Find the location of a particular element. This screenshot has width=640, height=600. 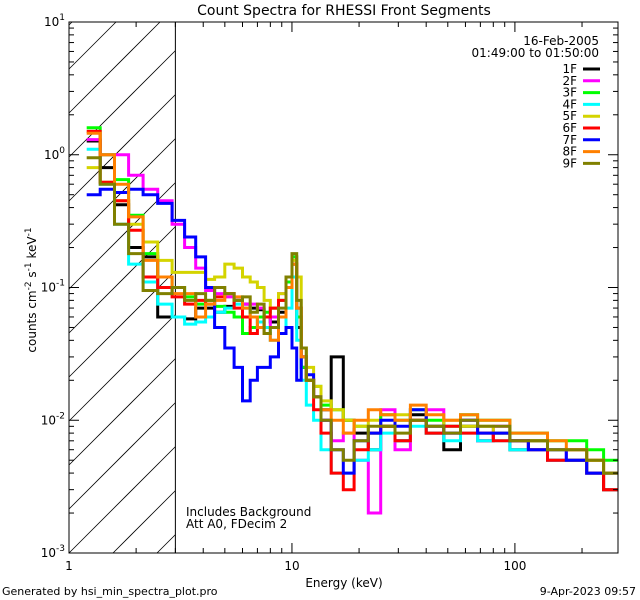

annotation-background: Includes Background is located at coordinates (248, 512).